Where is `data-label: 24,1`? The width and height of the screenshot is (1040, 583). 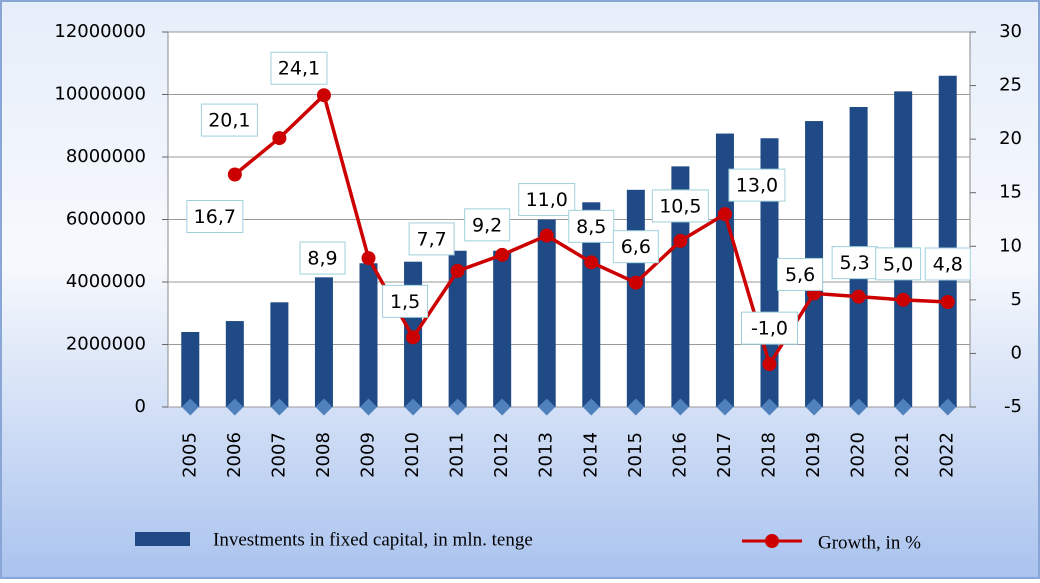
data-label: 24,1 is located at coordinates (299, 69).